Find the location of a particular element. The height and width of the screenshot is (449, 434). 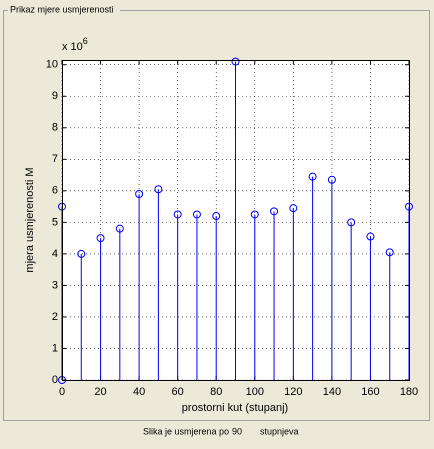

y-multiplier-base: x 10 is located at coordinates (72, 47).